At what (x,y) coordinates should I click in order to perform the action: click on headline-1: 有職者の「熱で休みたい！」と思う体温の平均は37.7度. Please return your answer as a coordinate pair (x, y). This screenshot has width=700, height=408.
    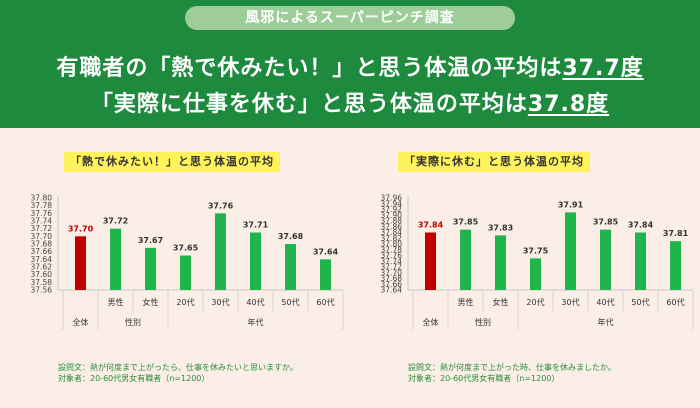
    Looking at the image, I should click on (350, 66).